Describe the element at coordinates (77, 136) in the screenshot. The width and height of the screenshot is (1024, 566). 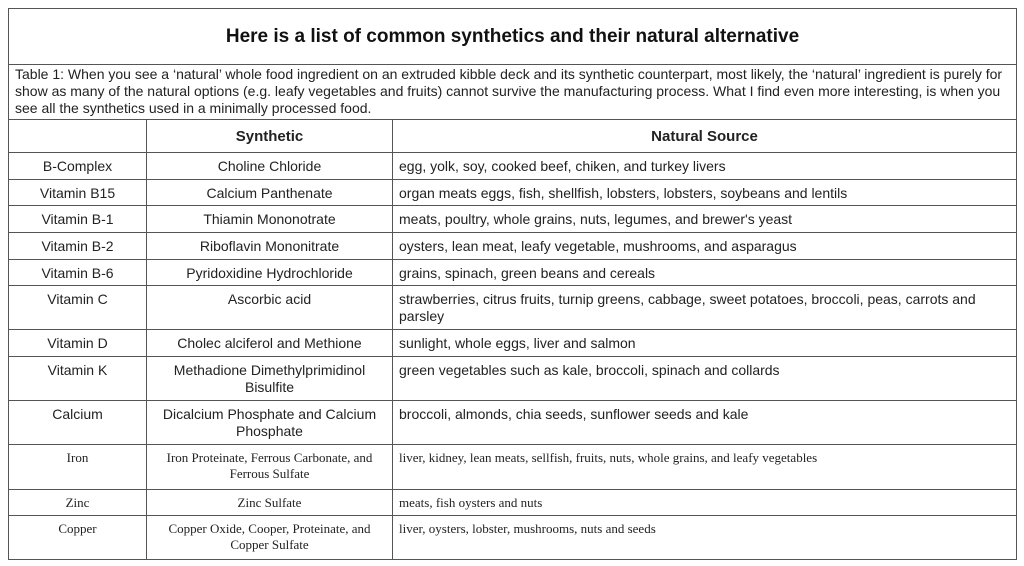
I see `header-cell` at that location.